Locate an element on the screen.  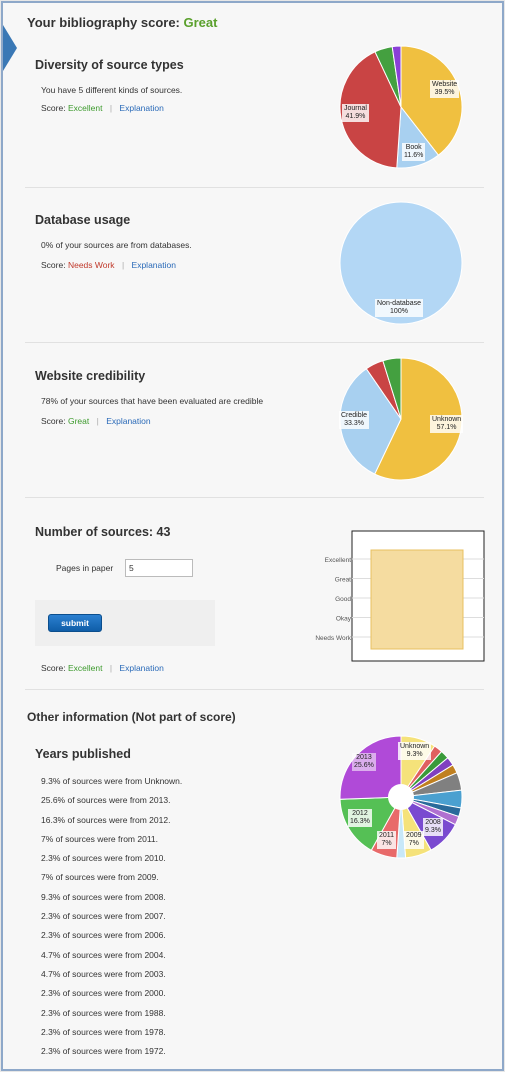
pie-label-journal: Journal 41.9% is located at coordinates (355, 113).